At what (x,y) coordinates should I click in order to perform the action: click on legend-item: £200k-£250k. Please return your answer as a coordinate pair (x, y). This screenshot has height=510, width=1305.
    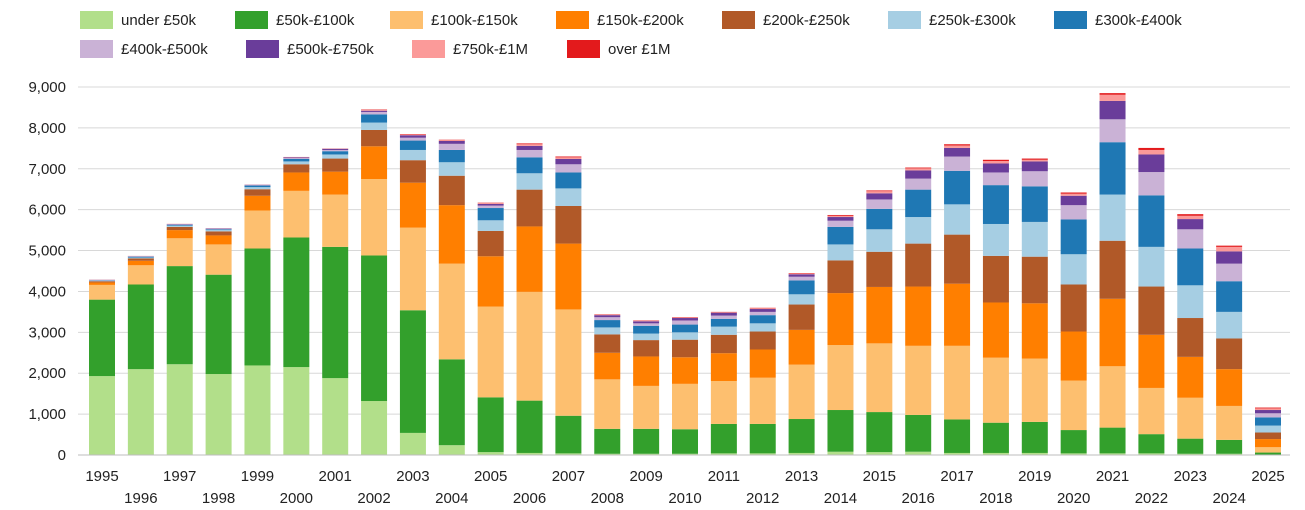
    Looking at the image, I should click on (786, 20).